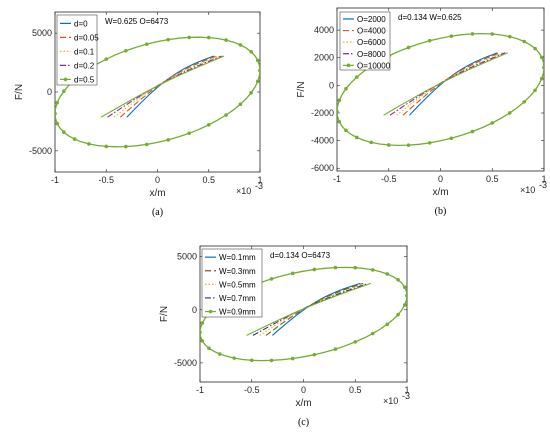  I want to click on parameter-annotation: W=0.625 O=6473, so click(137, 21).